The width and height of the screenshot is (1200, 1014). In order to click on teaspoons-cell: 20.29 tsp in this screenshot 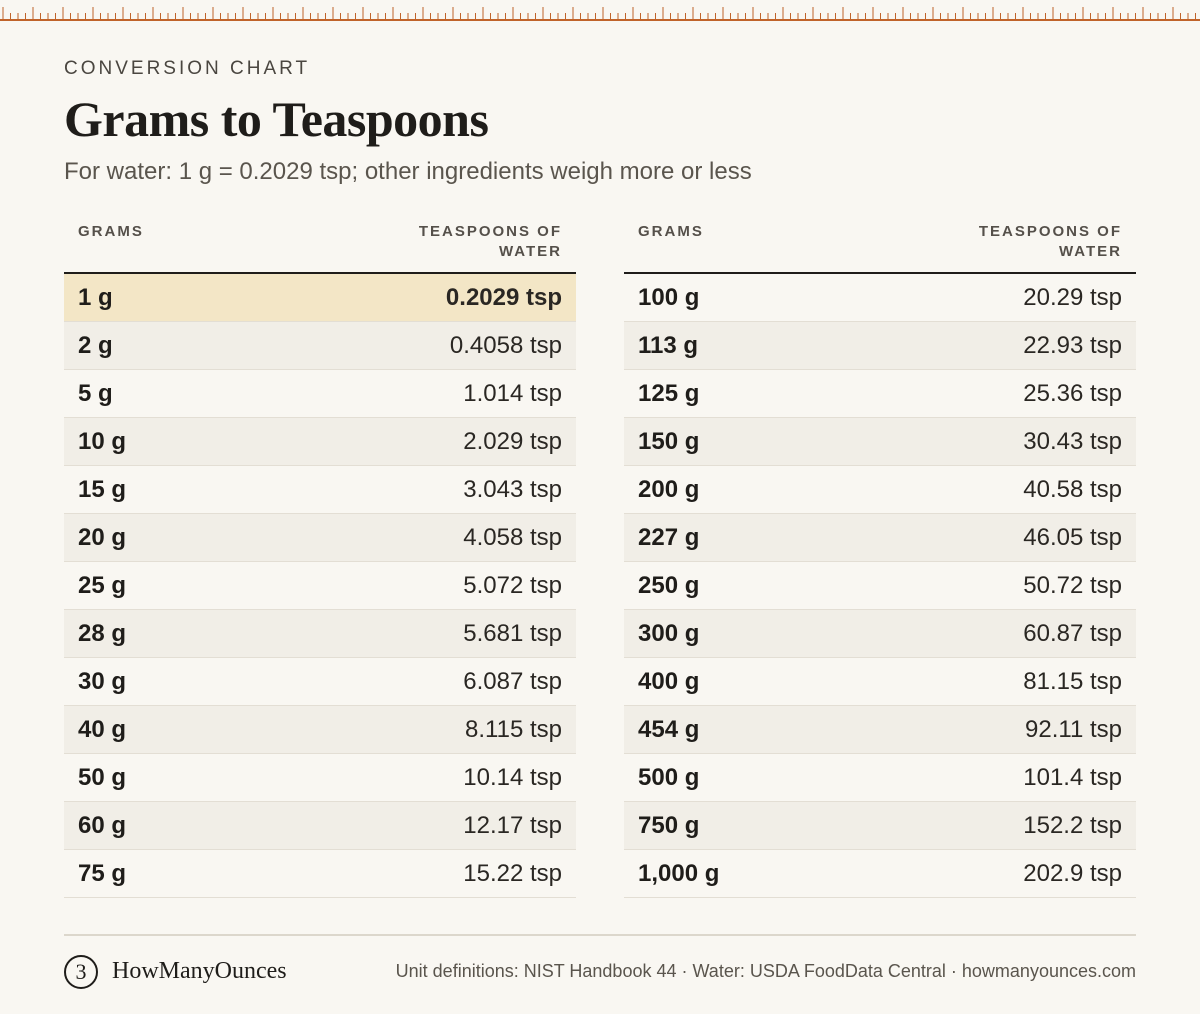, I will do `click(1072, 297)`.